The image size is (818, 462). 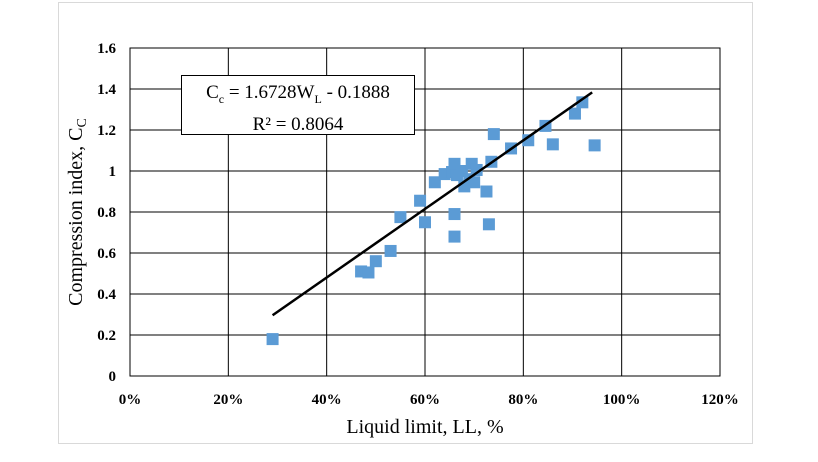 What do you see at coordinates (523, 400) in the screenshot?
I see `x-tick-label-4: 80%` at bounding box center [523, 400].